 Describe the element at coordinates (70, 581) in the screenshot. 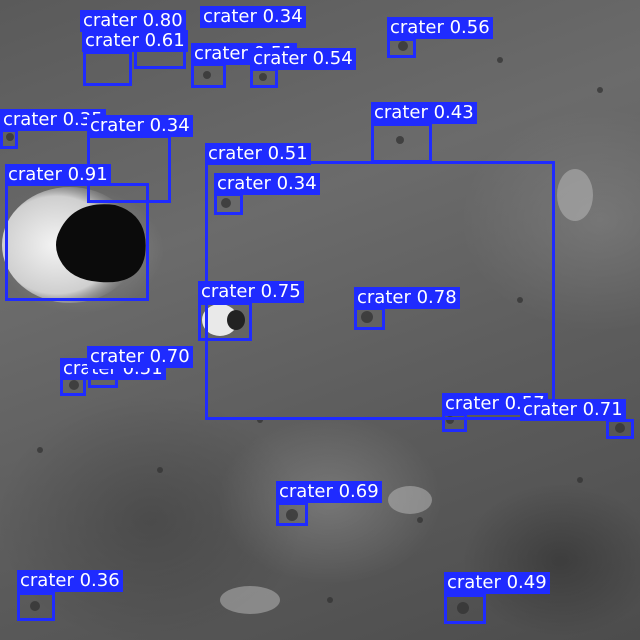

I see `crater-detection-label: crater 0.36` at that location.